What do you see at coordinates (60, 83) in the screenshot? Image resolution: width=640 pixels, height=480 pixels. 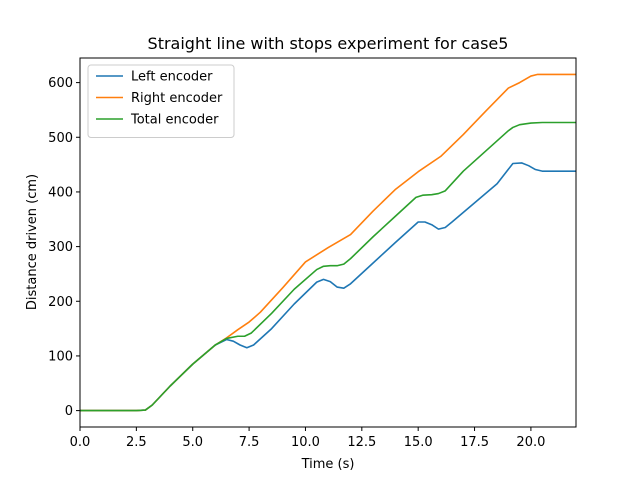 I see `y-tick-label: 600` at bounding box center [60, 83].